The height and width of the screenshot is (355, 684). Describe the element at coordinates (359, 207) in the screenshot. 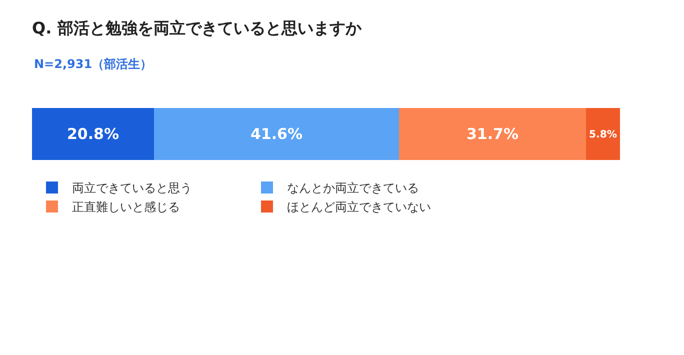

I see `legend-label: ほとんど両立できていない` at that location.